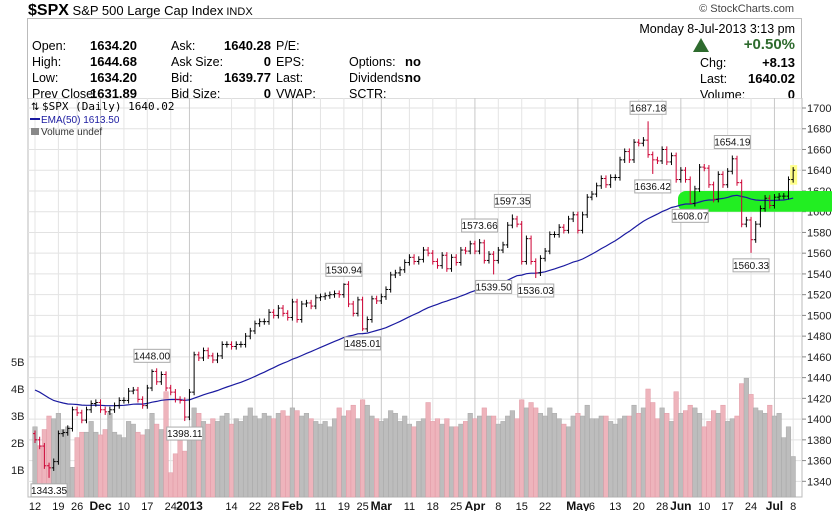 Image resolution: width=832 pixels, height=511 pixels. Describe the element at coordinates (592, 506) in the screenshot. I see `x-tick-label: 6` at that location.